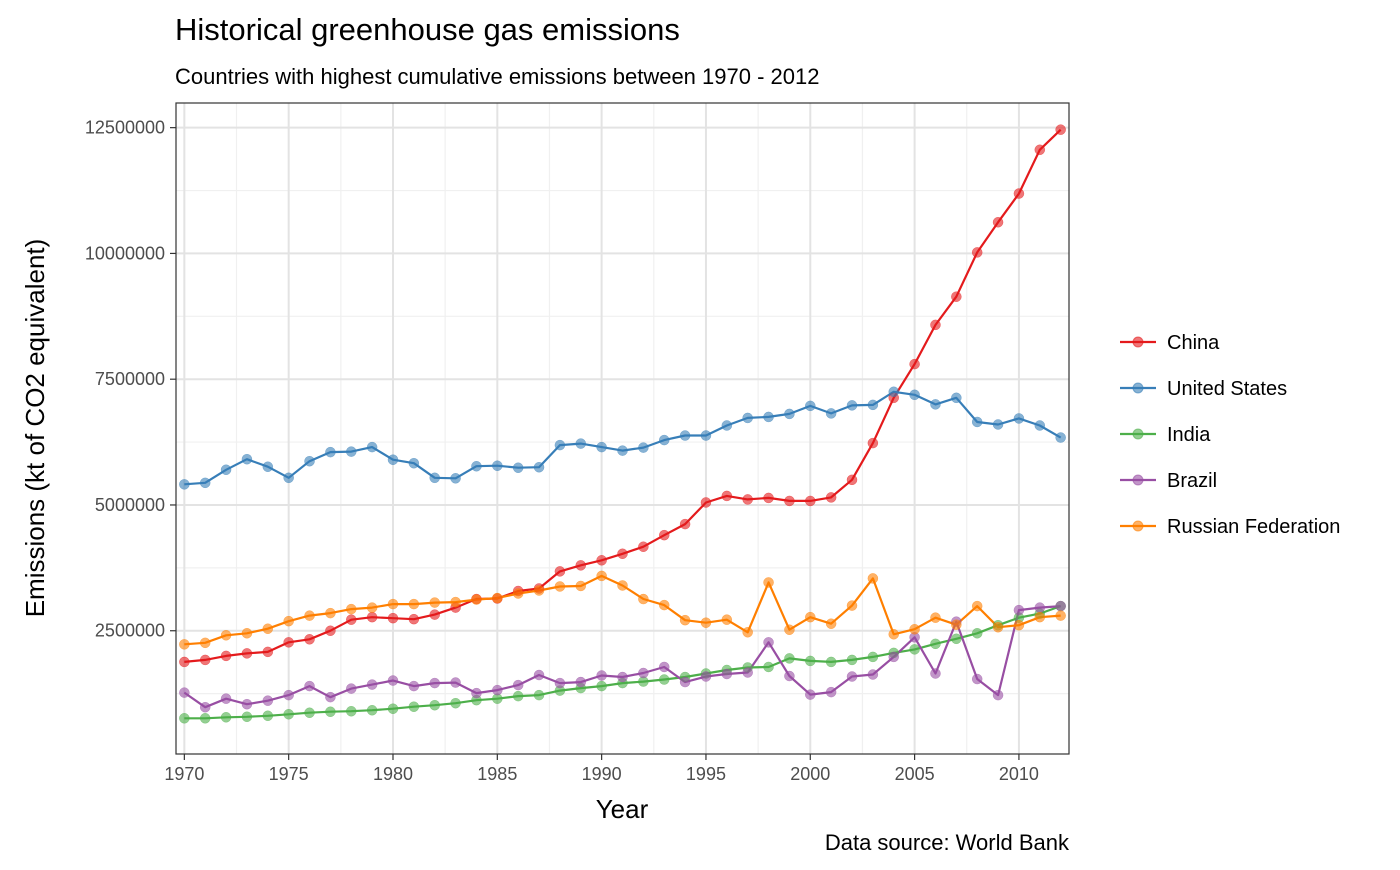  I want to click on legend-key-point-united-states, so click(1138, 388).